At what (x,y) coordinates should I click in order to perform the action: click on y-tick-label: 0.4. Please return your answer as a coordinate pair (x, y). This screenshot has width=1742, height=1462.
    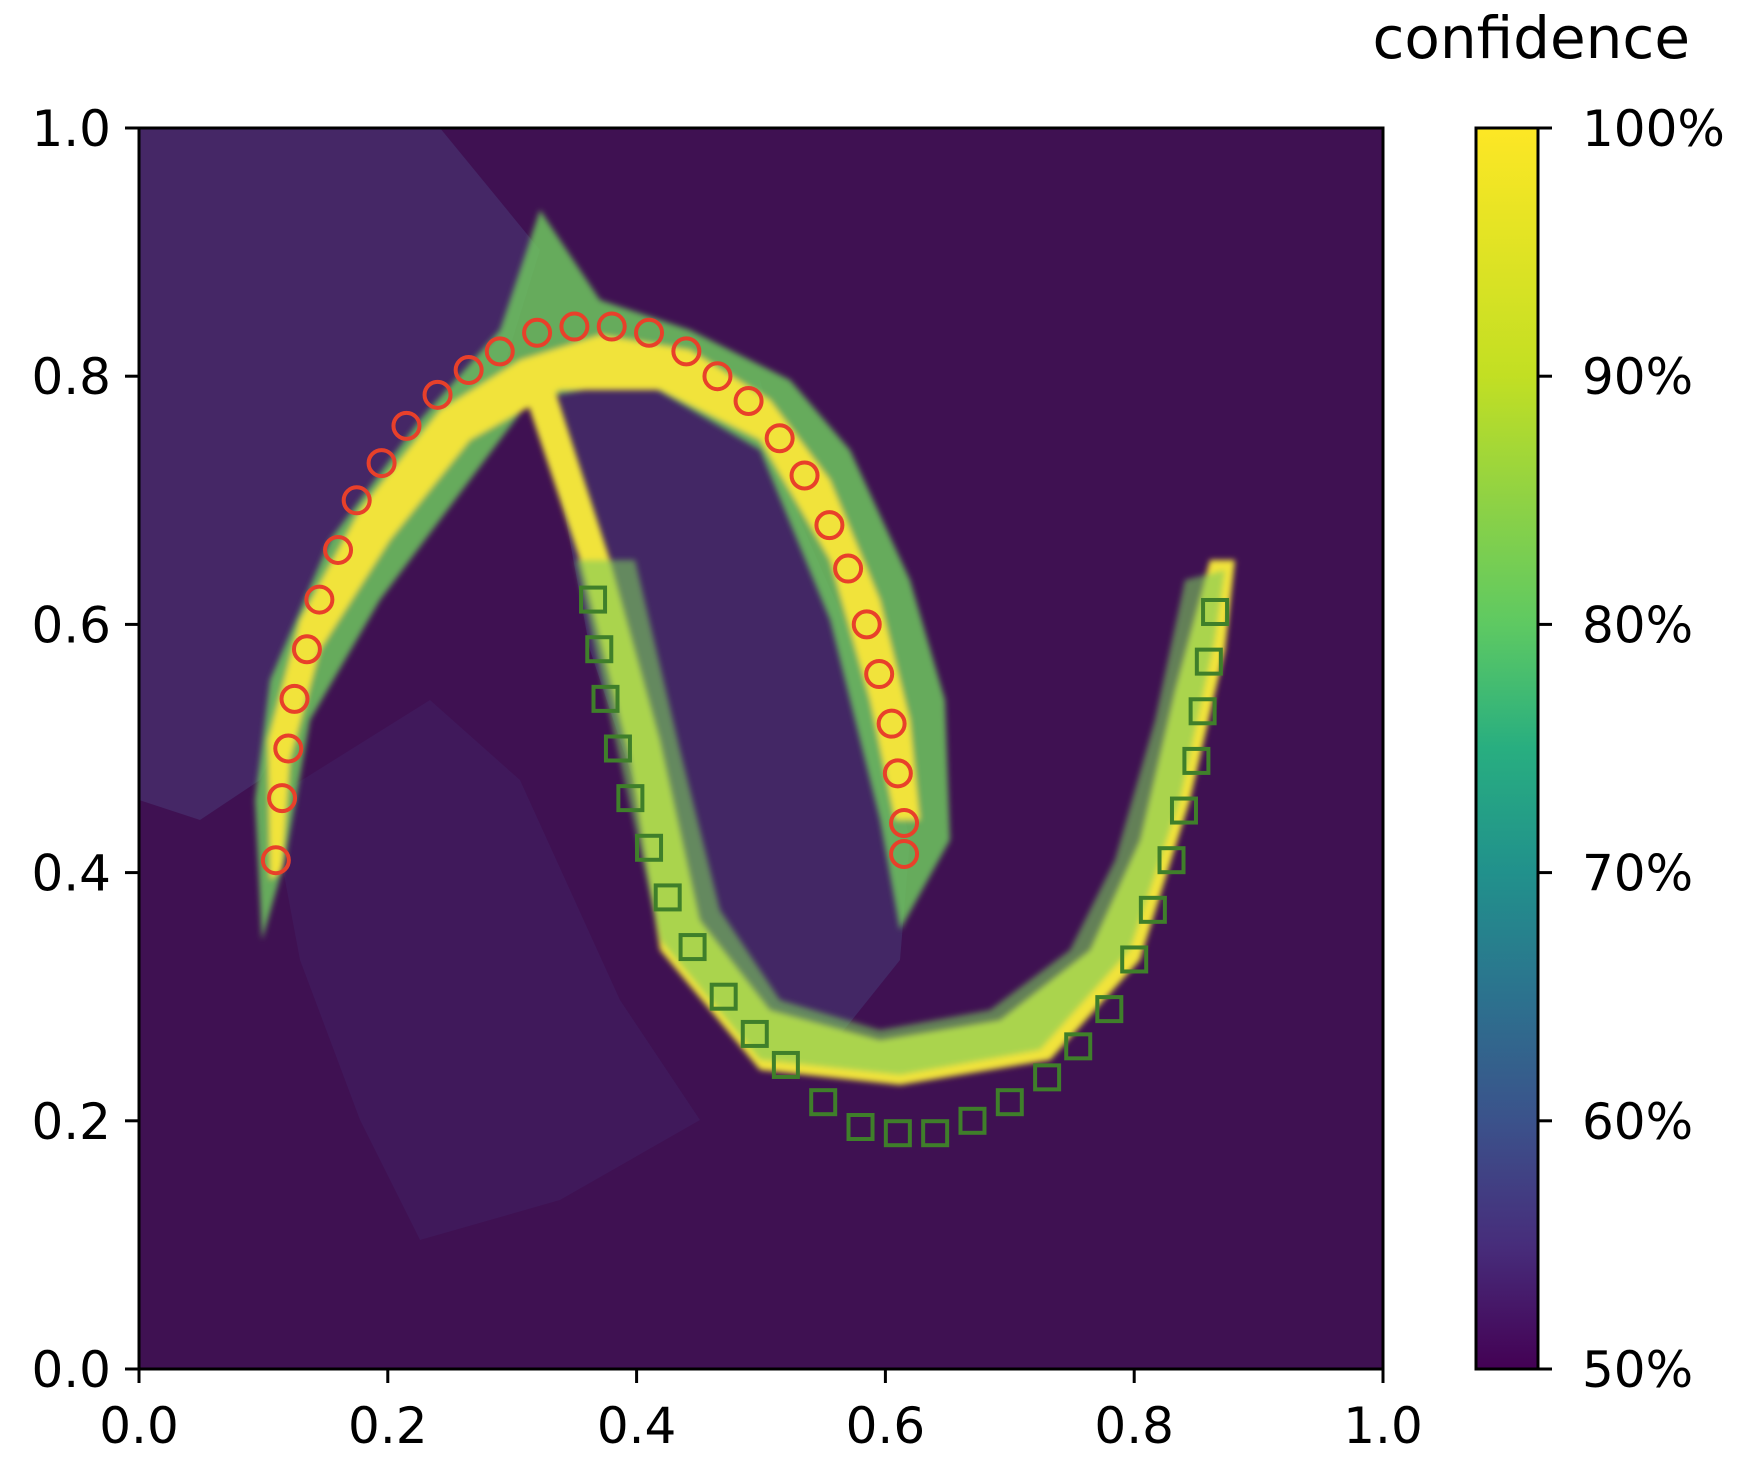
    Looking at the image, I should click on (71, 874).